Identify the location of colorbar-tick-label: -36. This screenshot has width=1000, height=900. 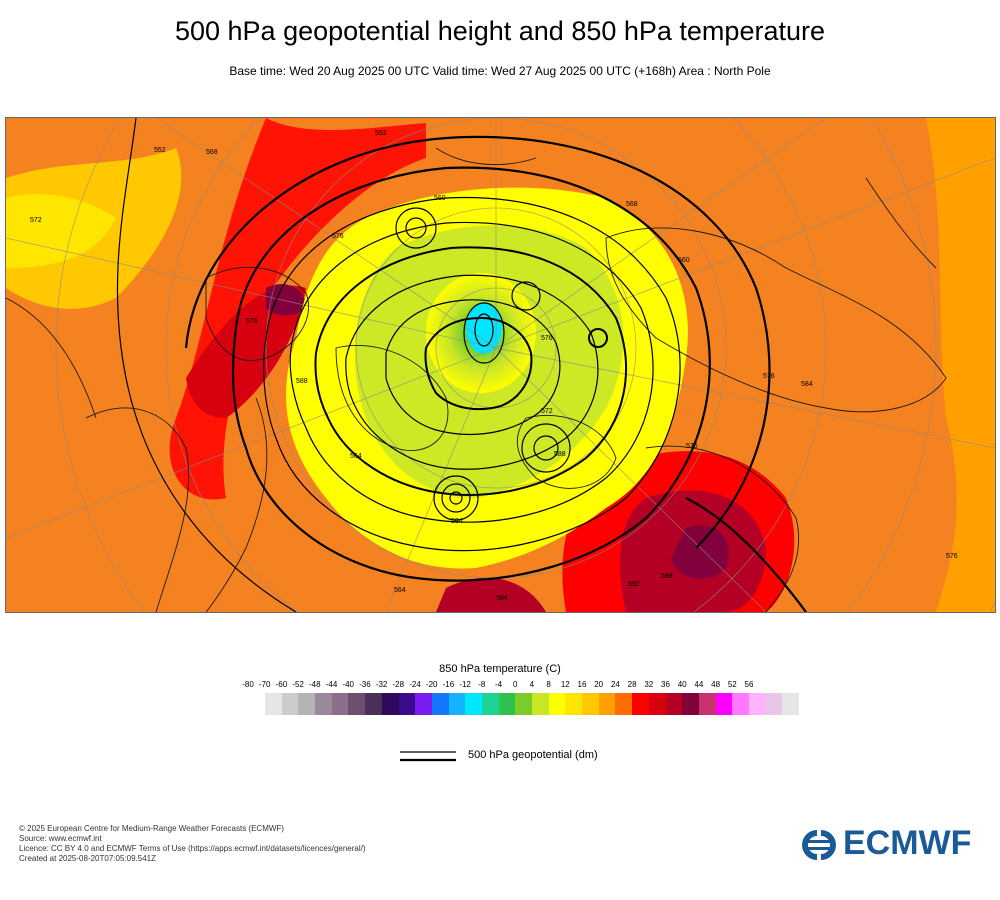
(365, 684).